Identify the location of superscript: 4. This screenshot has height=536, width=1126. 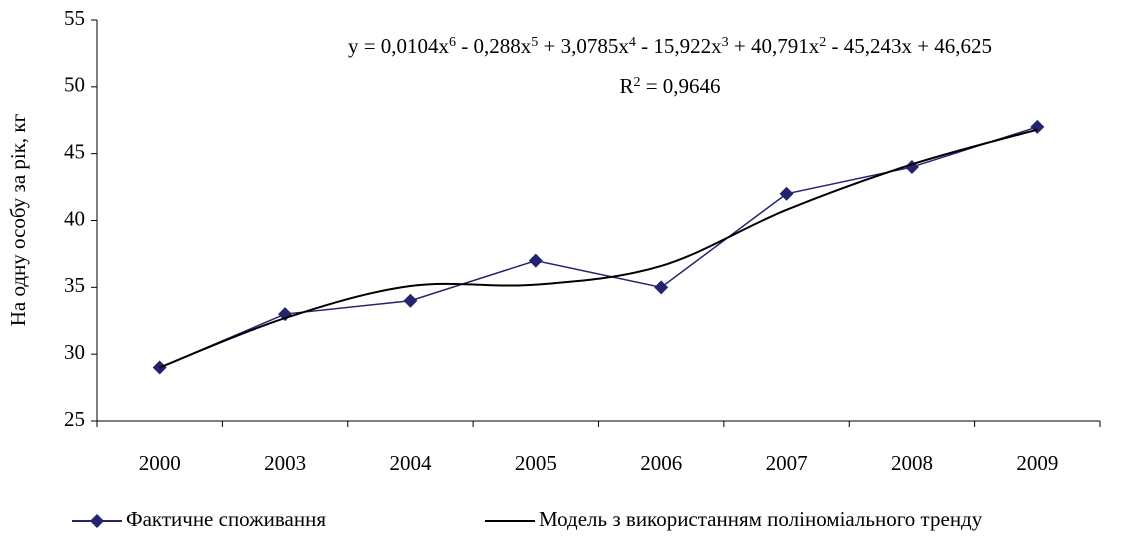
(632, 42).